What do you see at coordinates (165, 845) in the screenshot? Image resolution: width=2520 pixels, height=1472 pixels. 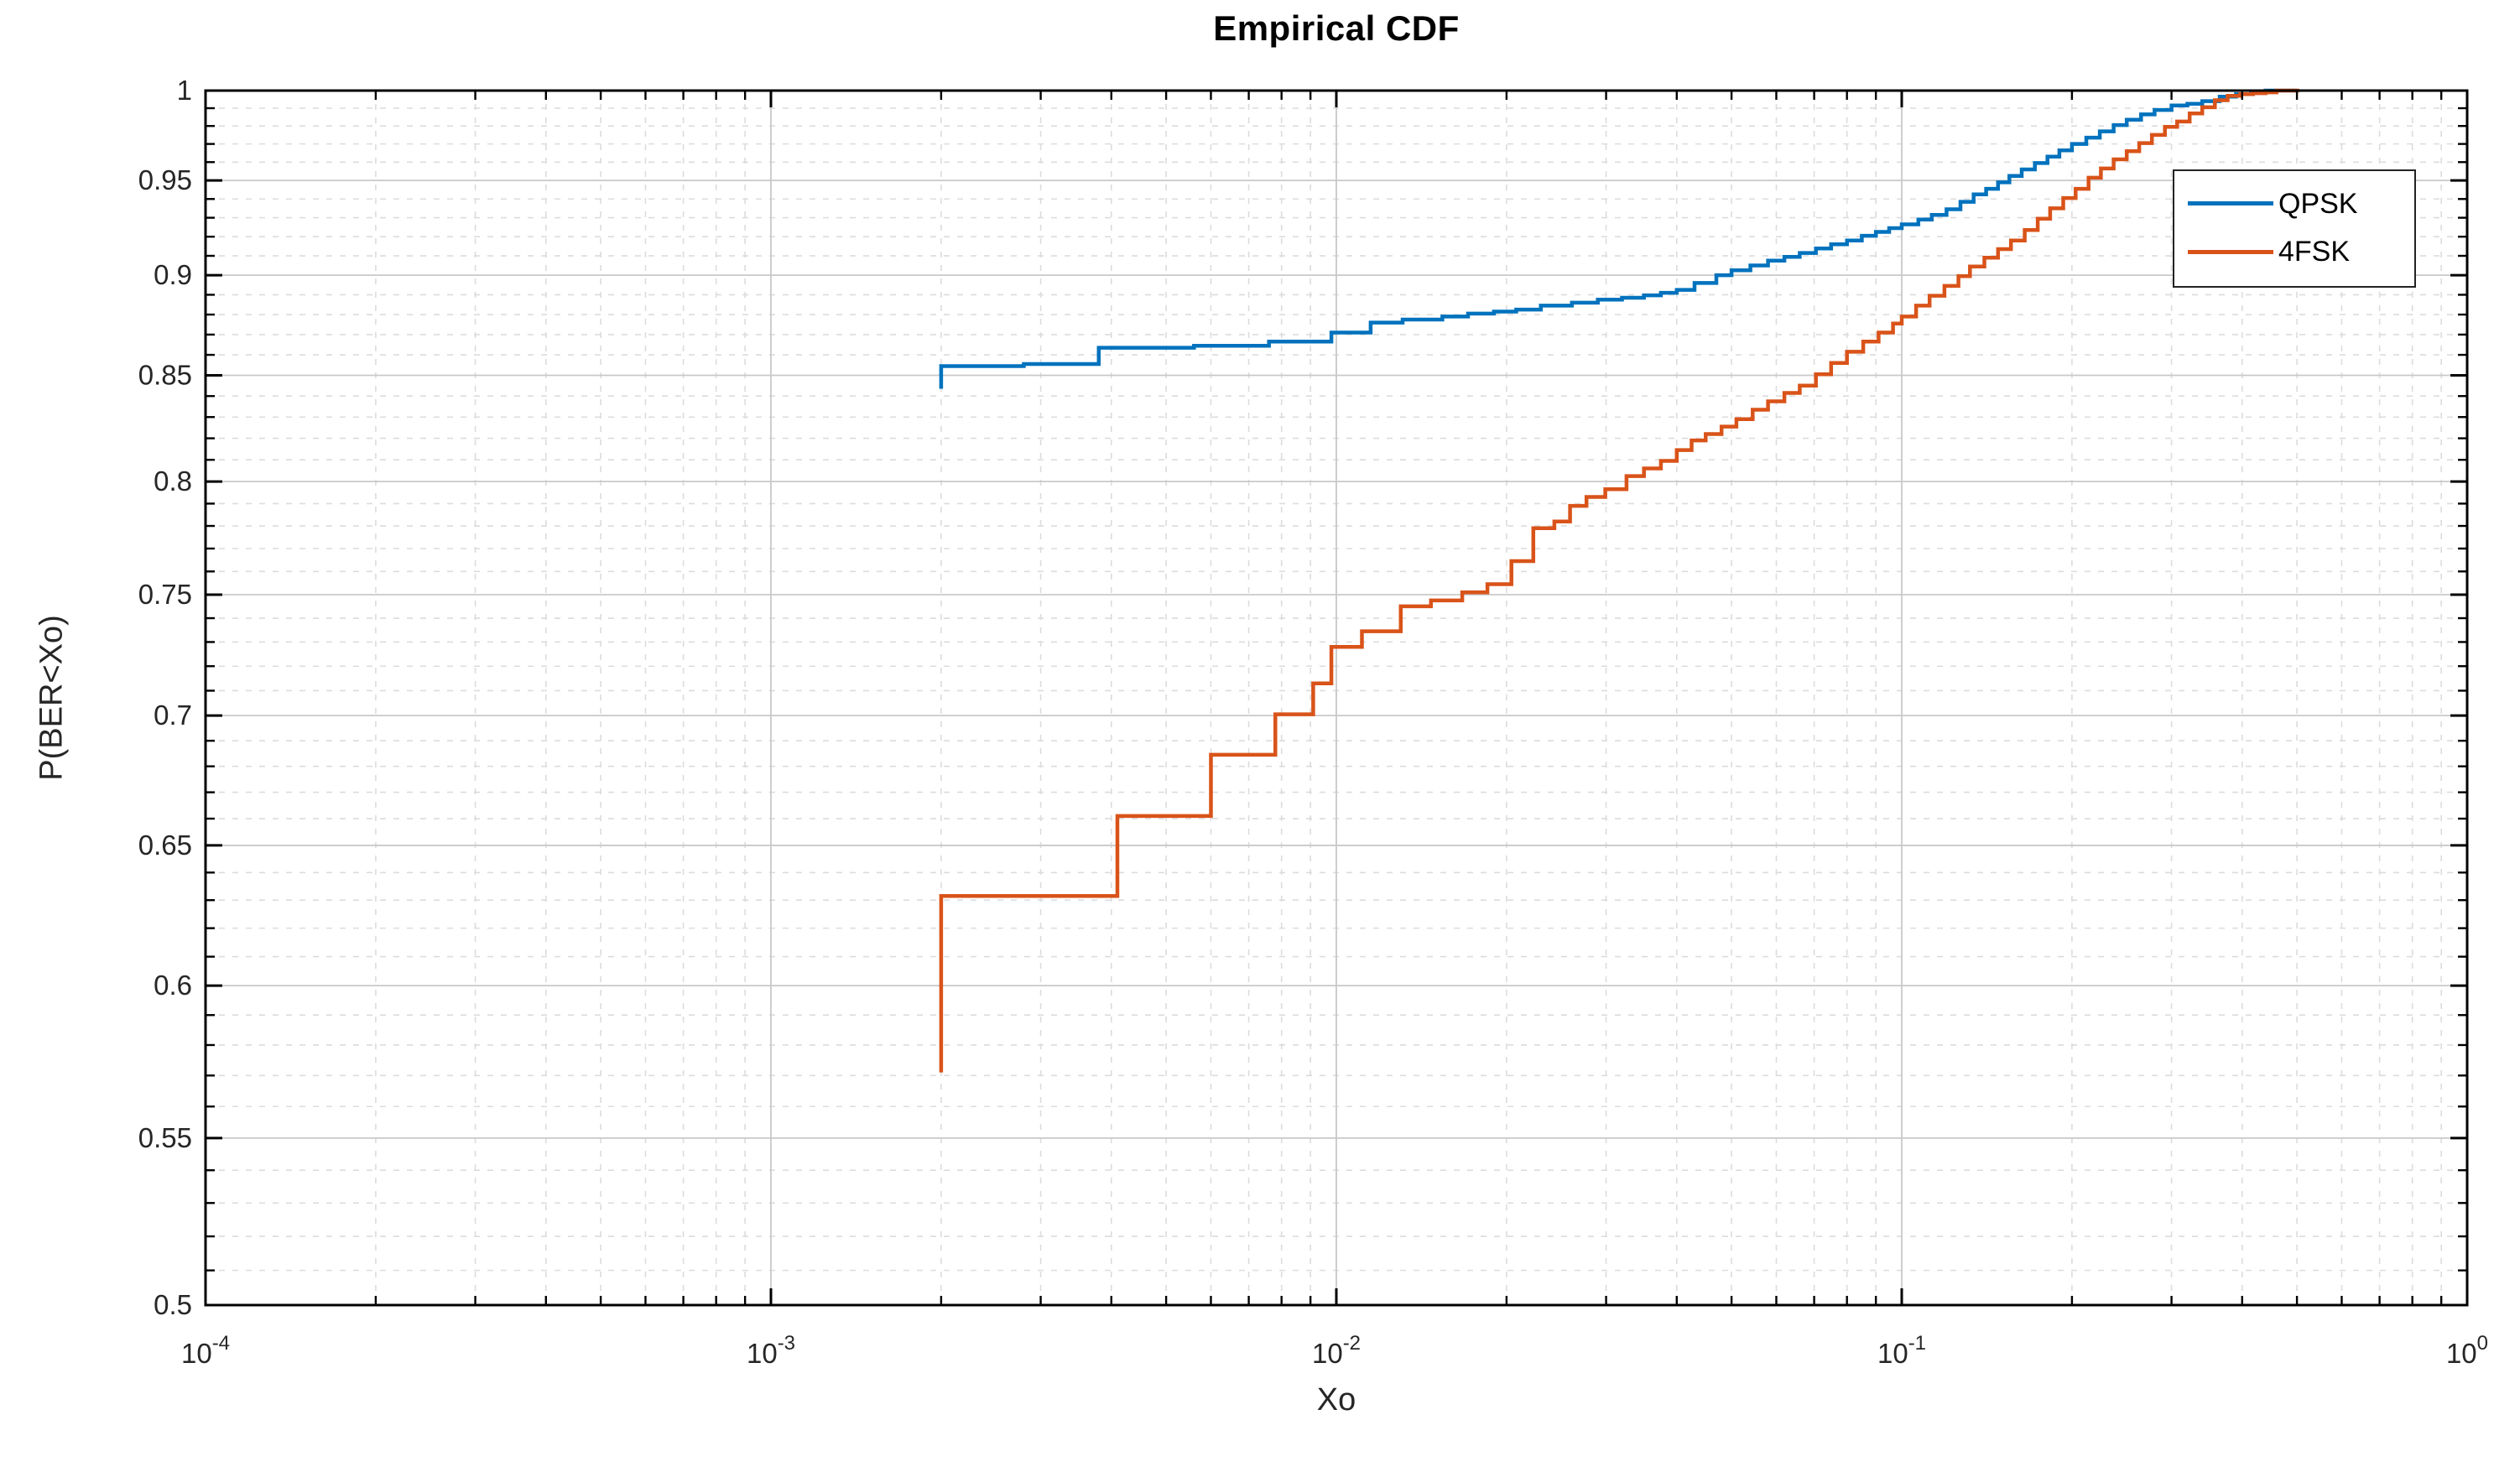 I see `y-tick-label: 0.65` at bounding box center [165, 845].